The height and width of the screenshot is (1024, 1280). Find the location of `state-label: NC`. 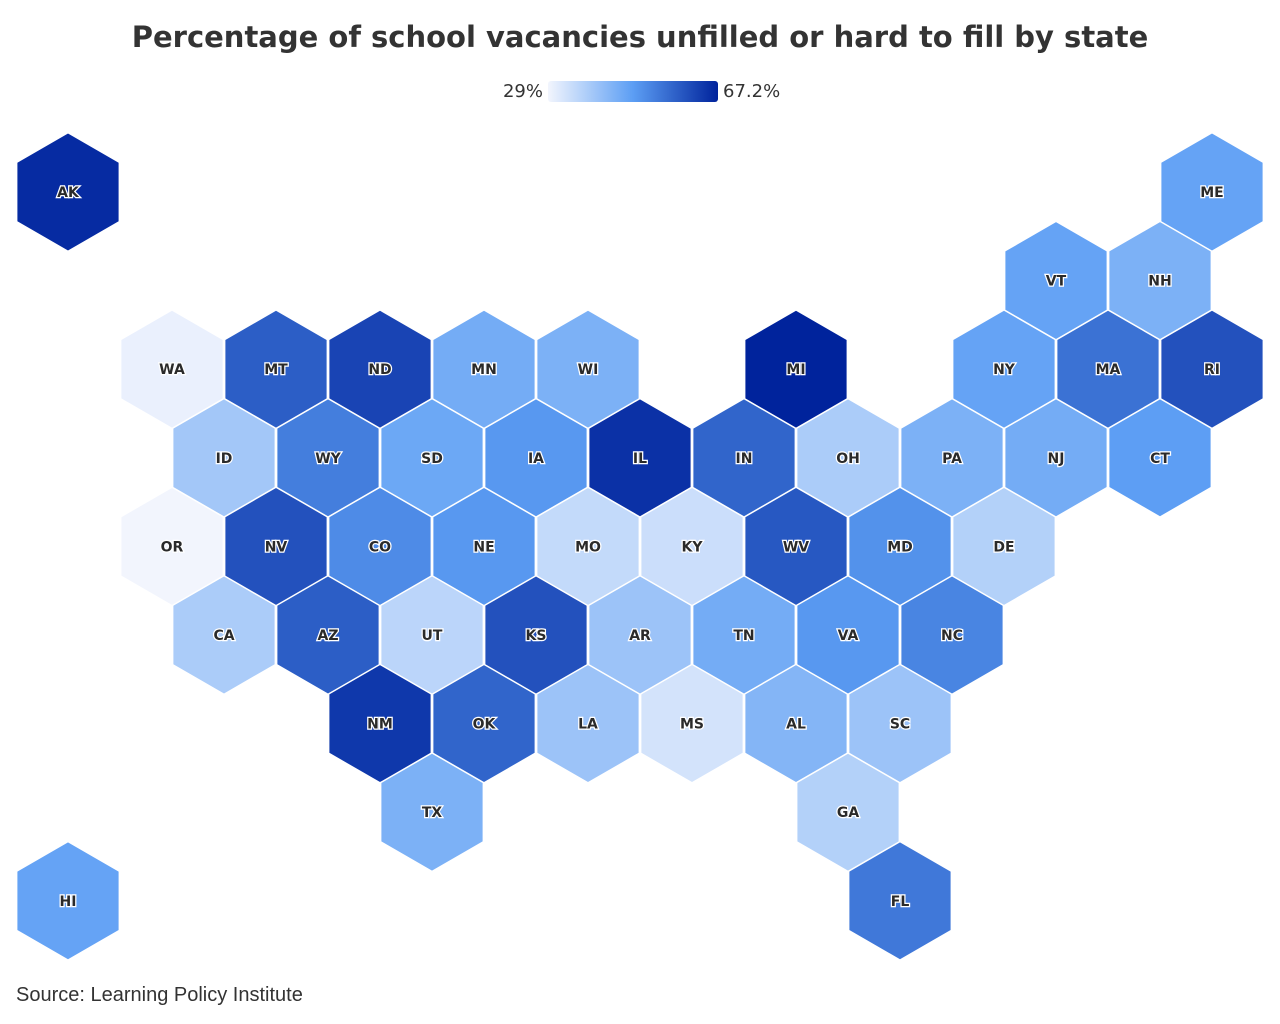

state-label: NC is located at coordinates (952, 636).